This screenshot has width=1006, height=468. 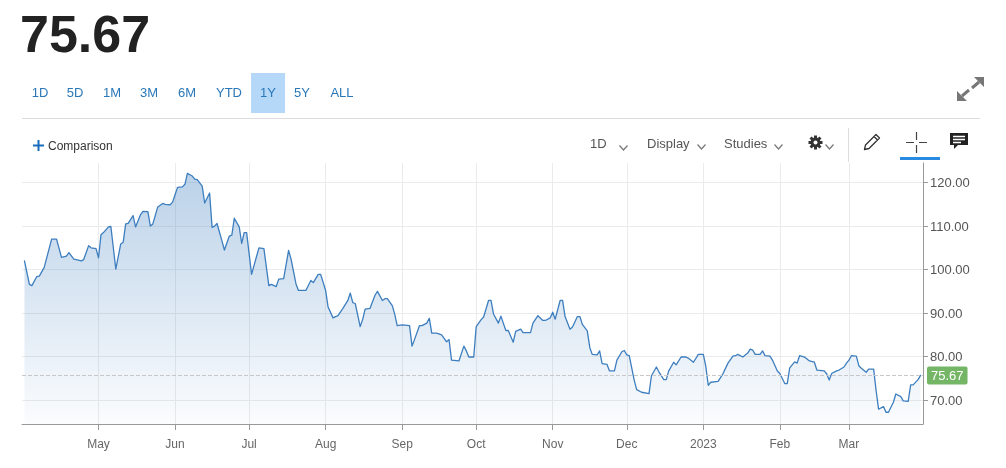 I want to click on text: Studies, so click(x=746, y=144).